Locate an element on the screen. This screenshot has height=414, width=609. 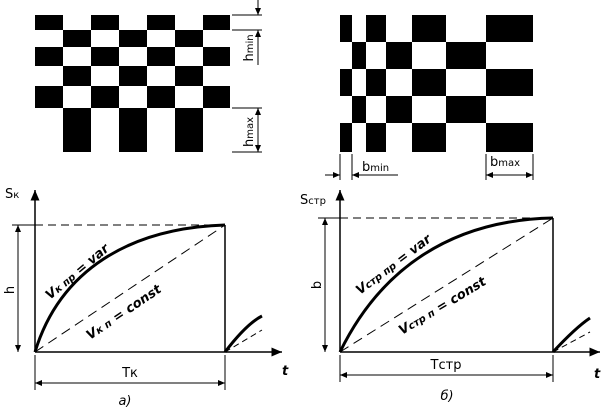
h-min-label: hmin is located at coordinates (249, 47).